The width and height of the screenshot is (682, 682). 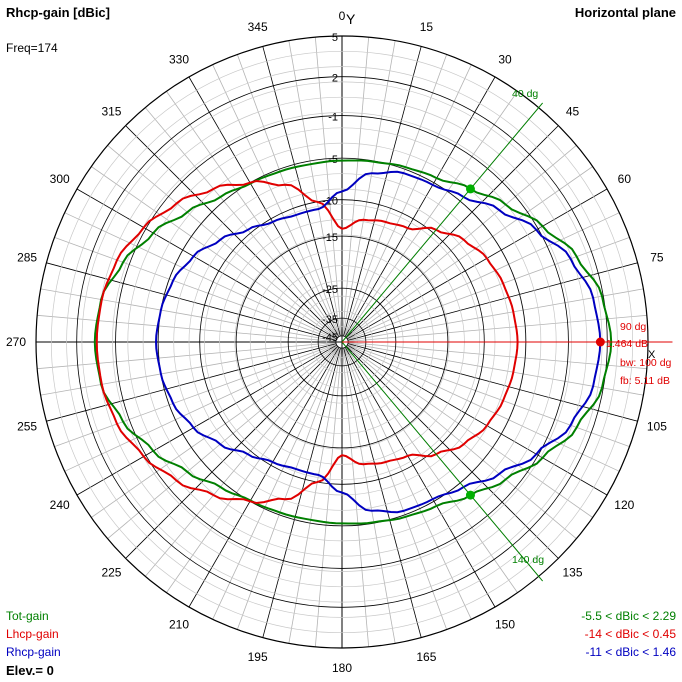 I want to click on chart-title: Rhcp-gain [dBic], so click(x=58, y=12).